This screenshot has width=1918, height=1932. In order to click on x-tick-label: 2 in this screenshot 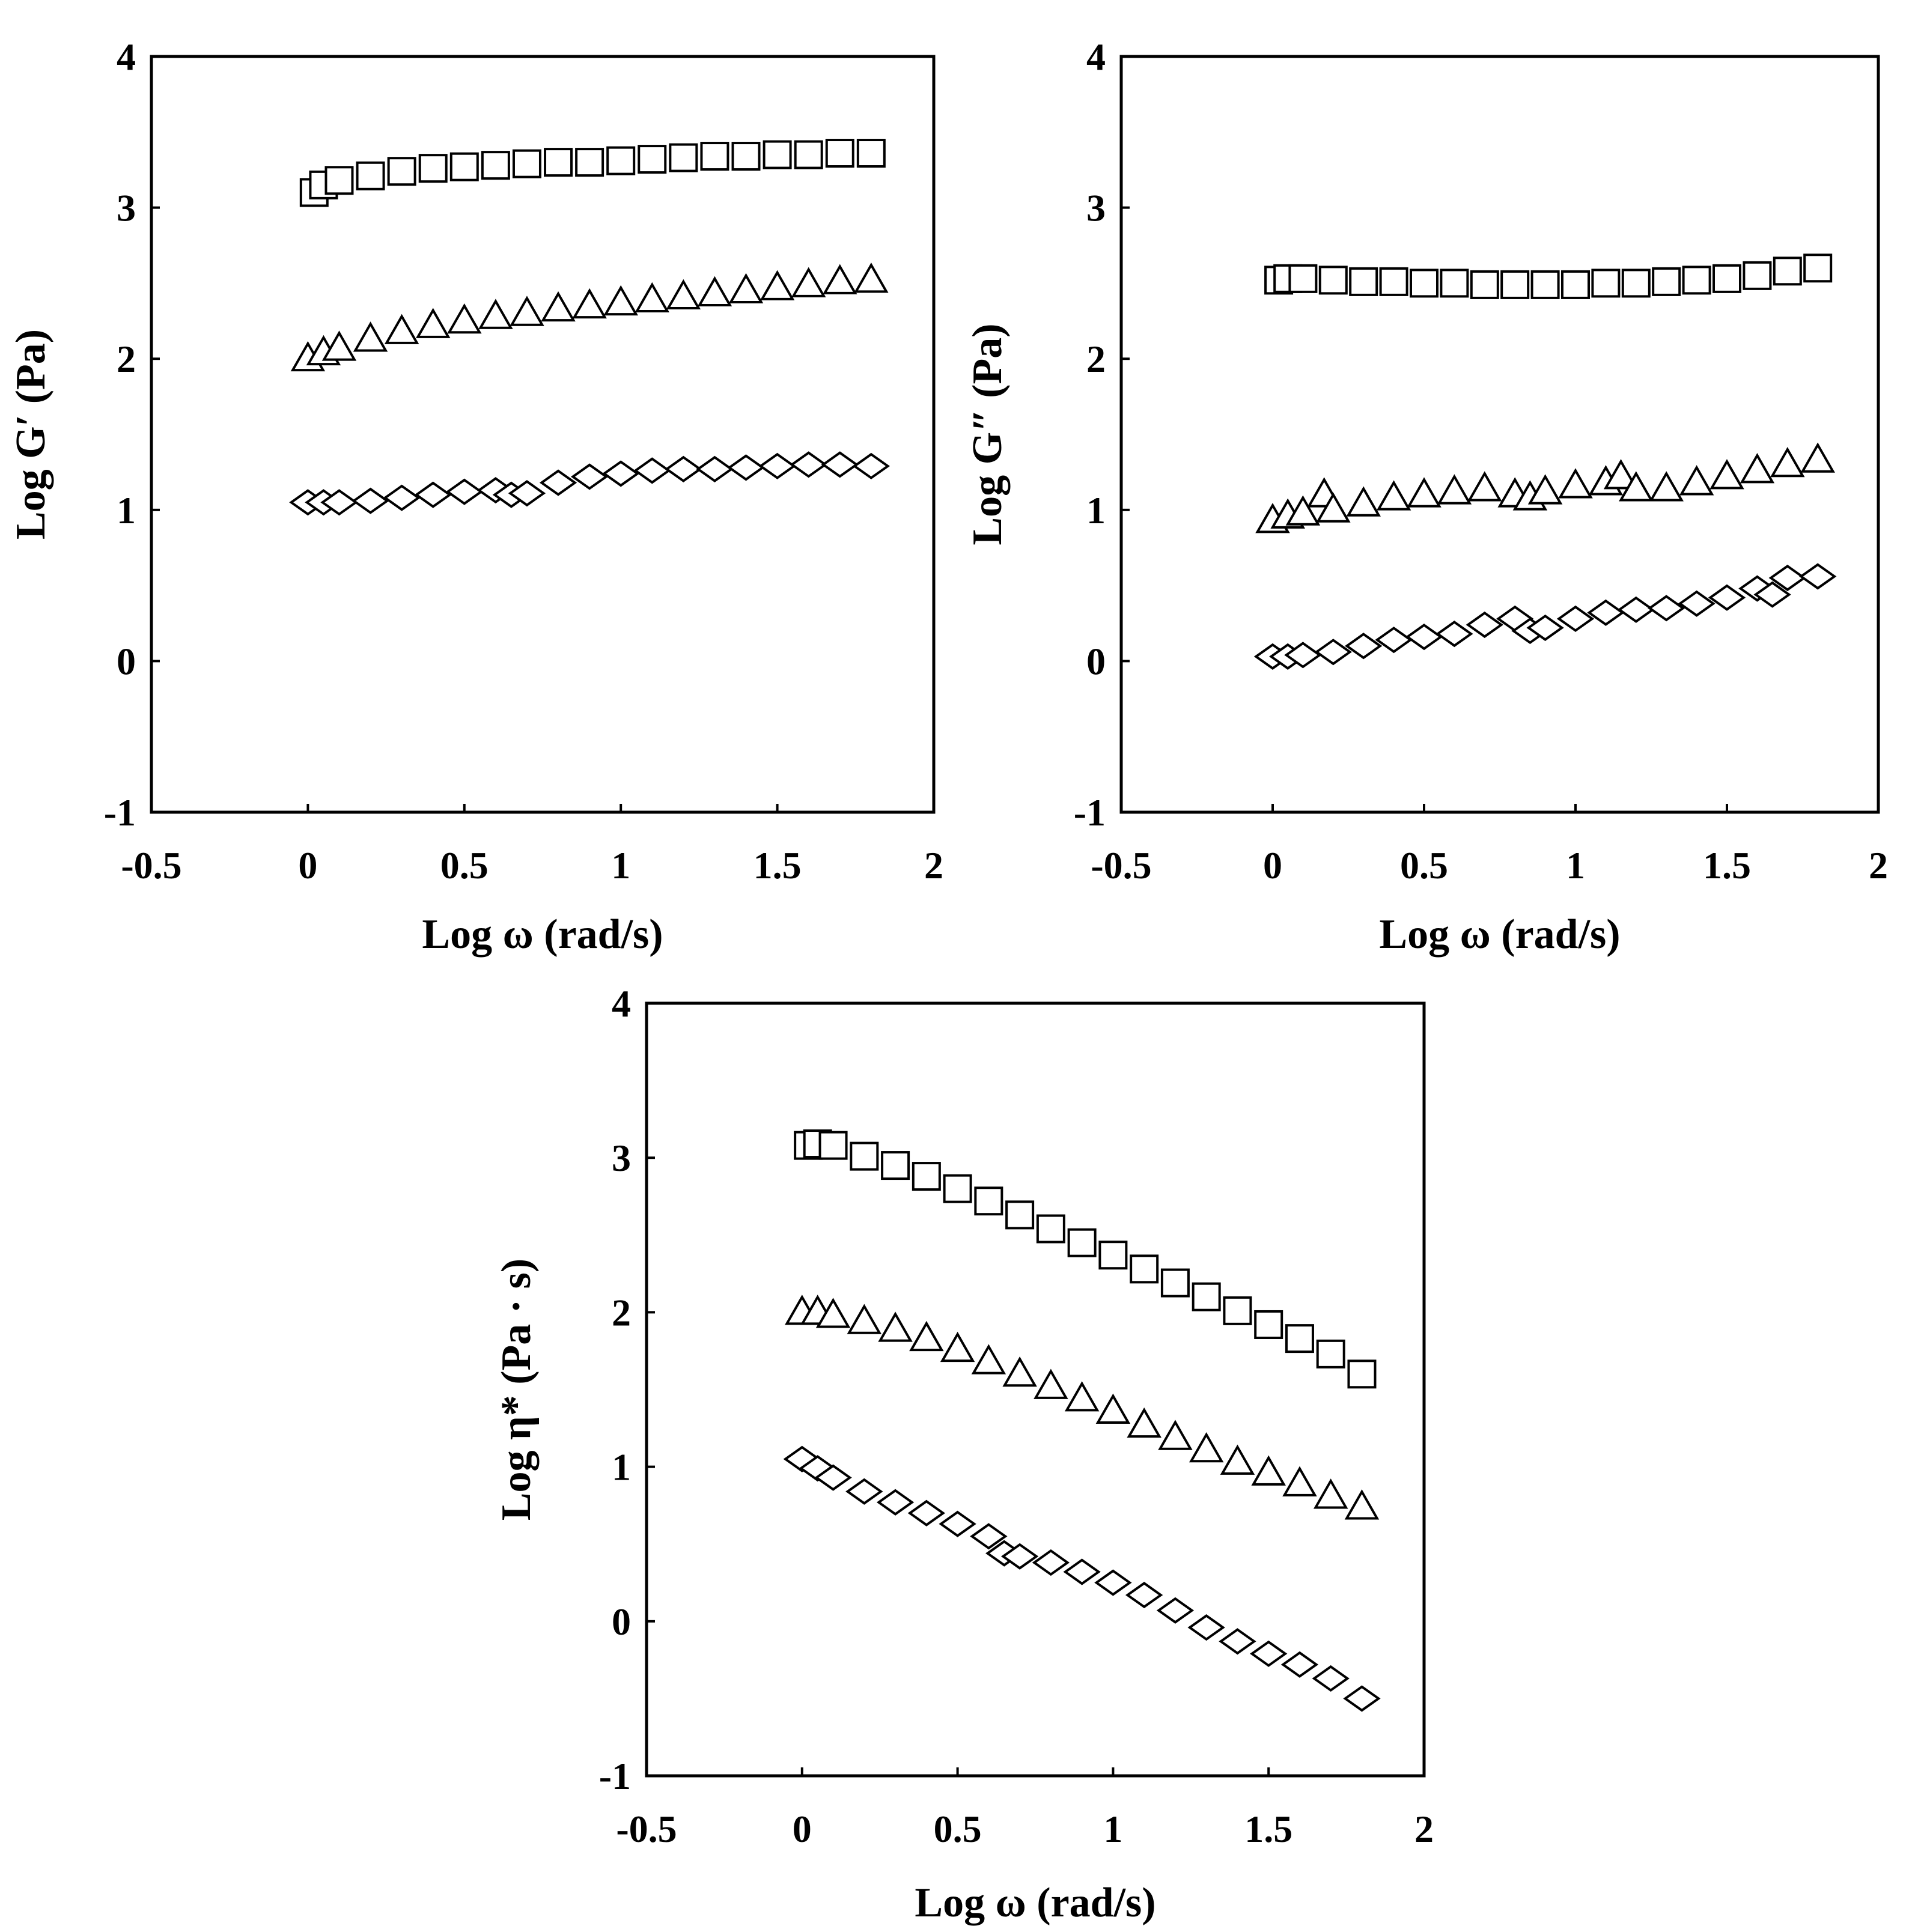, I will do `click(1424, 1829)`.